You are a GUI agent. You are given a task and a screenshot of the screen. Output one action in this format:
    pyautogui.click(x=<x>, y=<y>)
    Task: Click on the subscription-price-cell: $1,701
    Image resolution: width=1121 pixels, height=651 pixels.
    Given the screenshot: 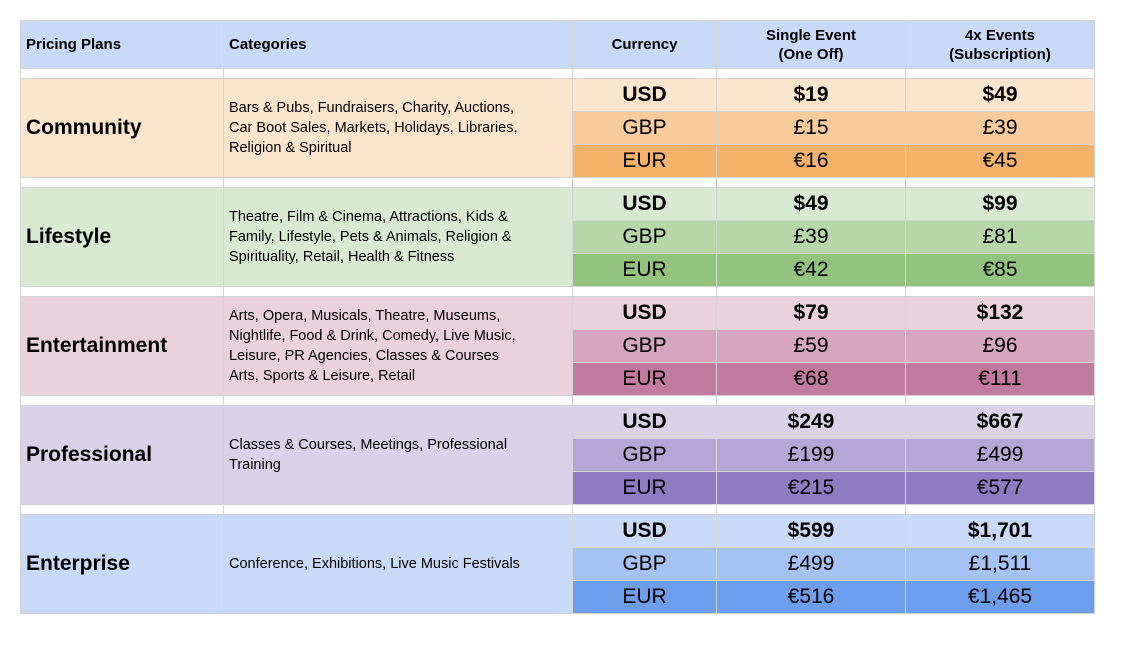 What is the action you would take?
    pyautogui.click(x=1000, y=531)
    